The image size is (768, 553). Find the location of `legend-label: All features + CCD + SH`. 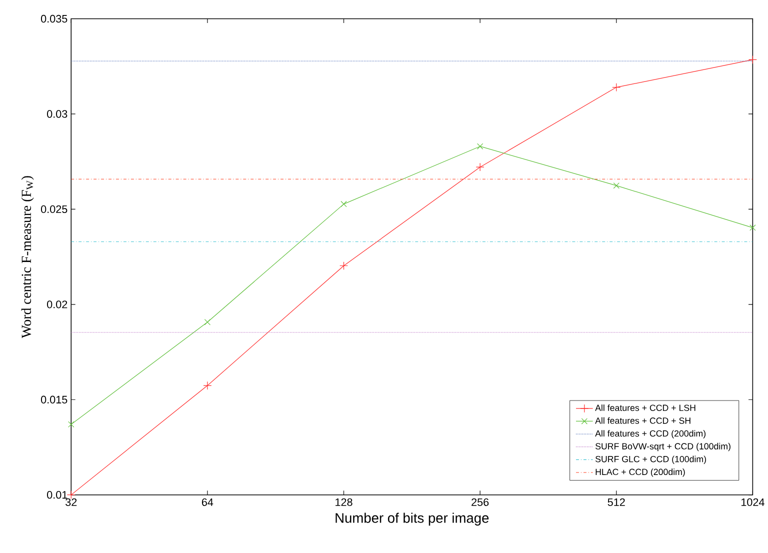

legend-label: All features + CCD + SH is located at coordinates (642, 420).